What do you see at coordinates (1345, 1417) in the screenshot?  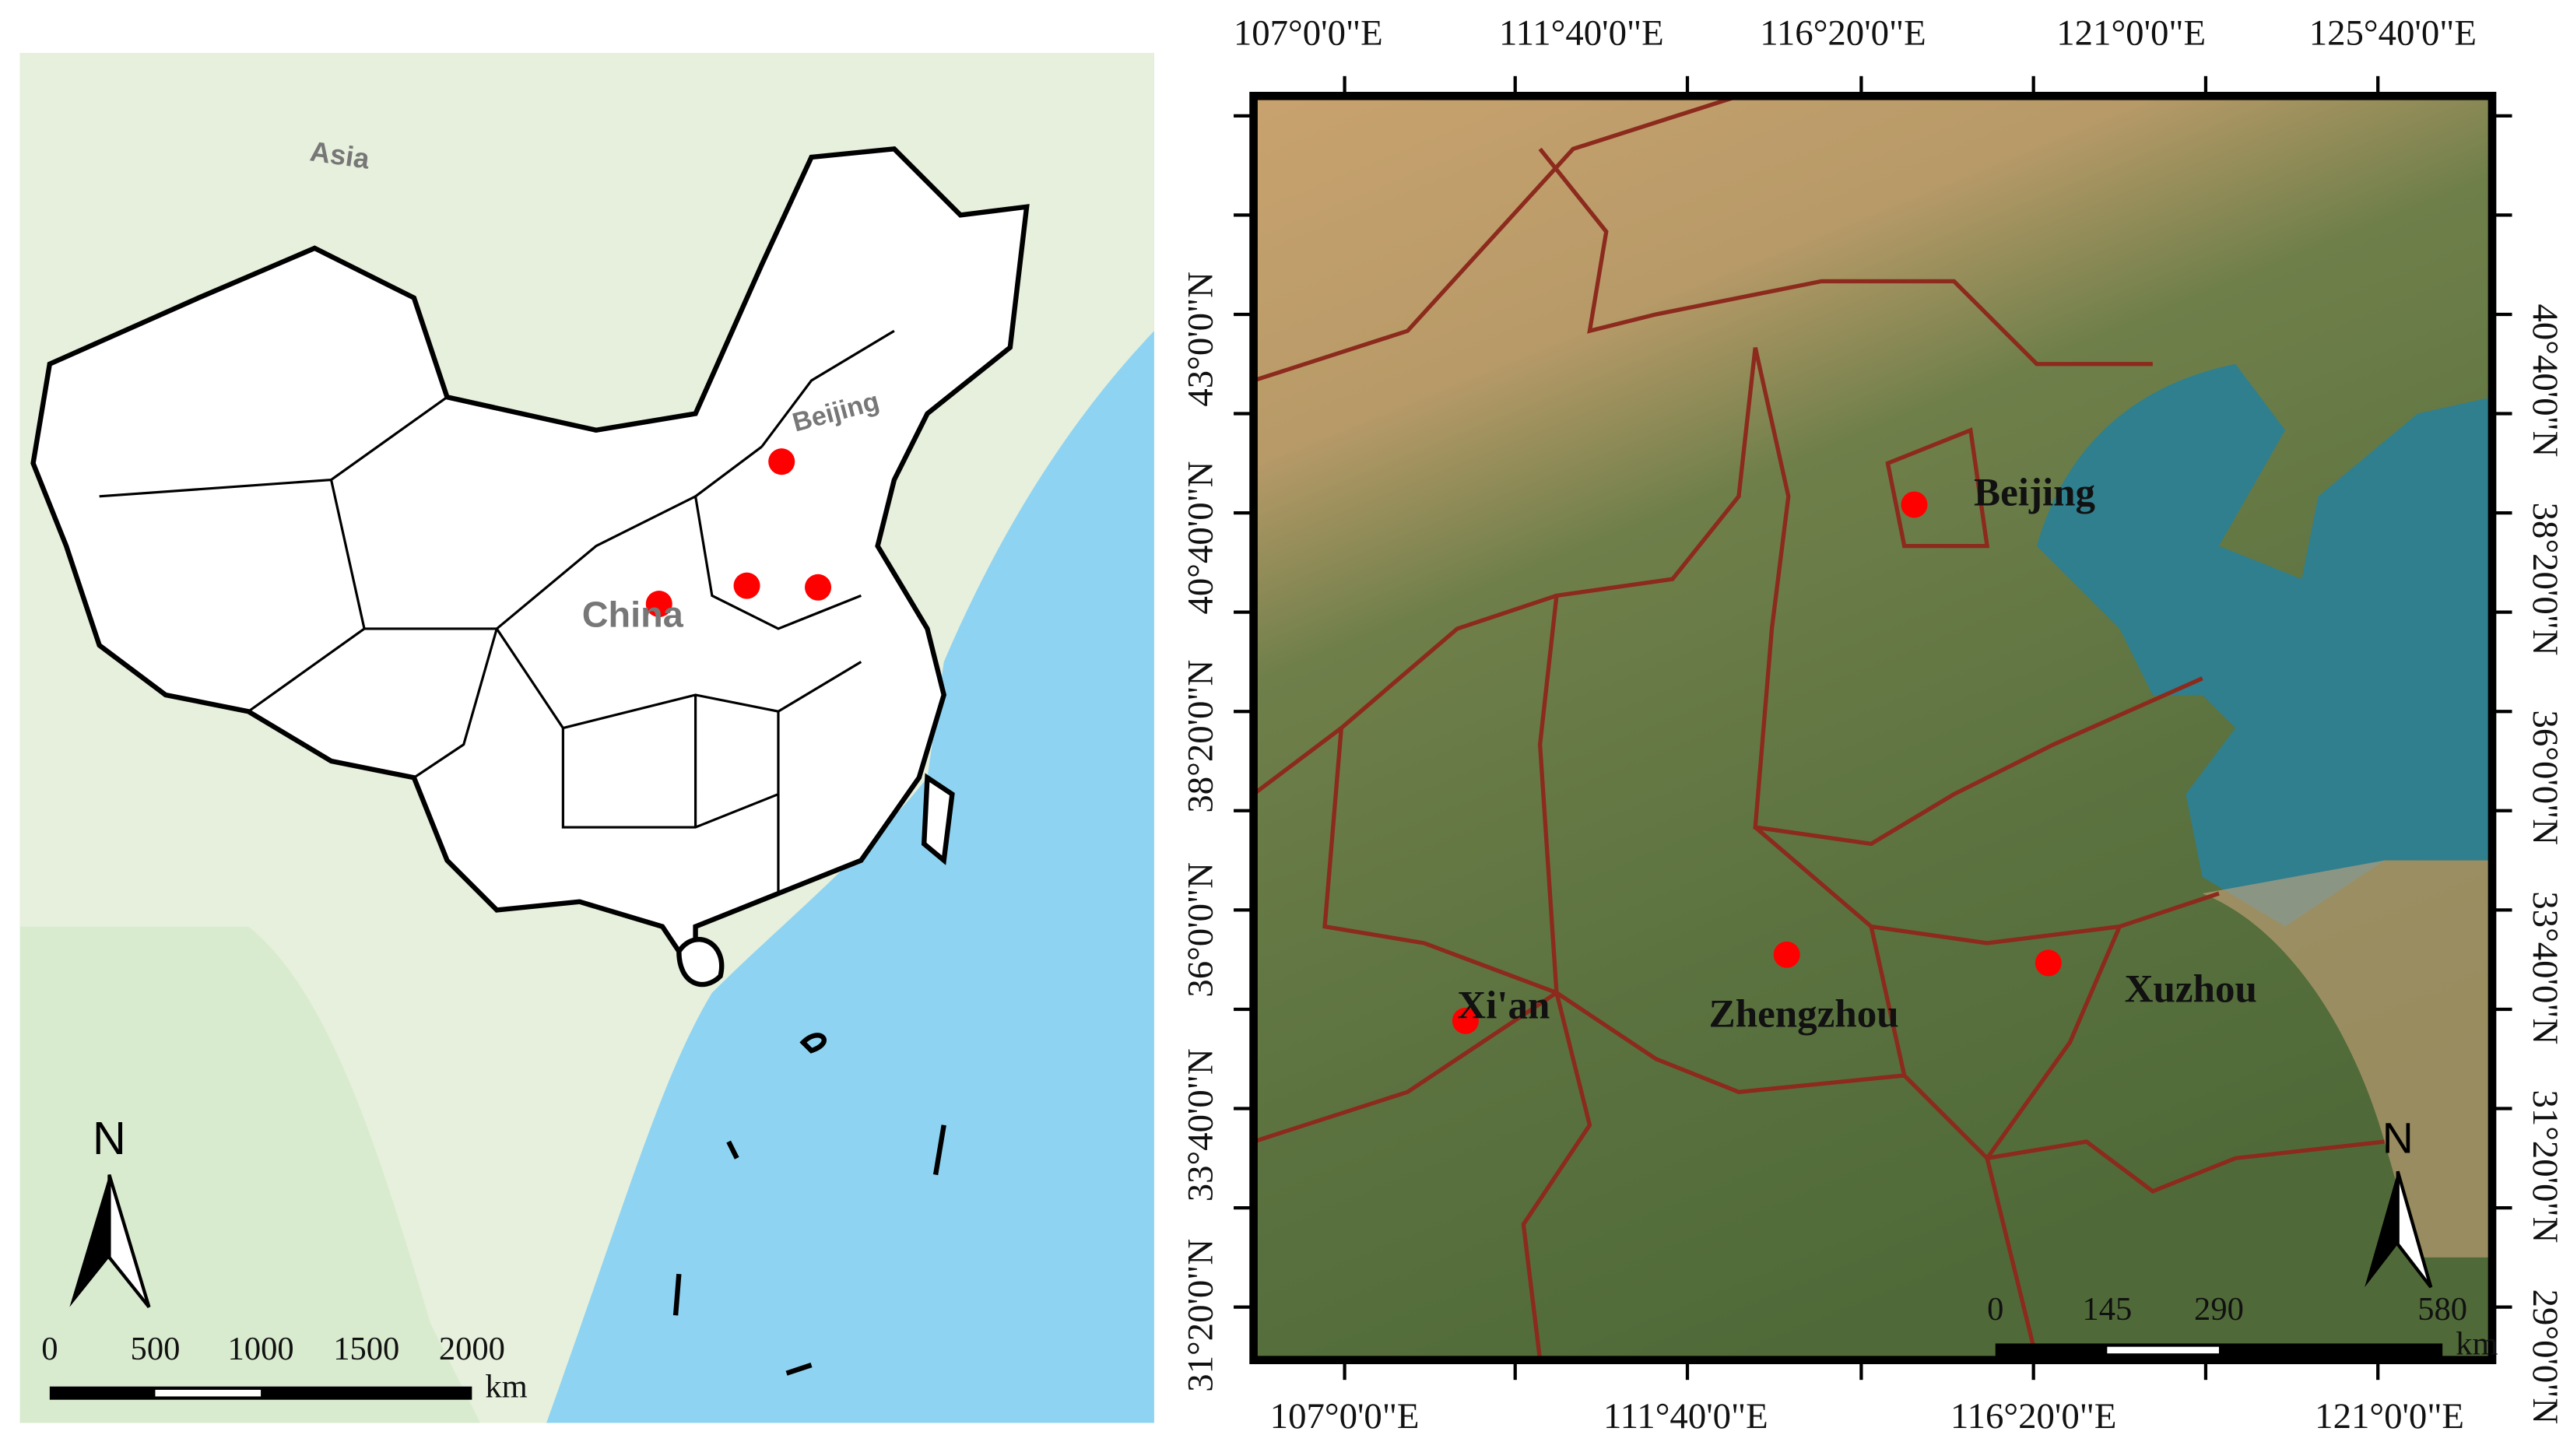 I see `bottom-tick-label: 107°0'0"E` at bounding box center [1345, 1417].